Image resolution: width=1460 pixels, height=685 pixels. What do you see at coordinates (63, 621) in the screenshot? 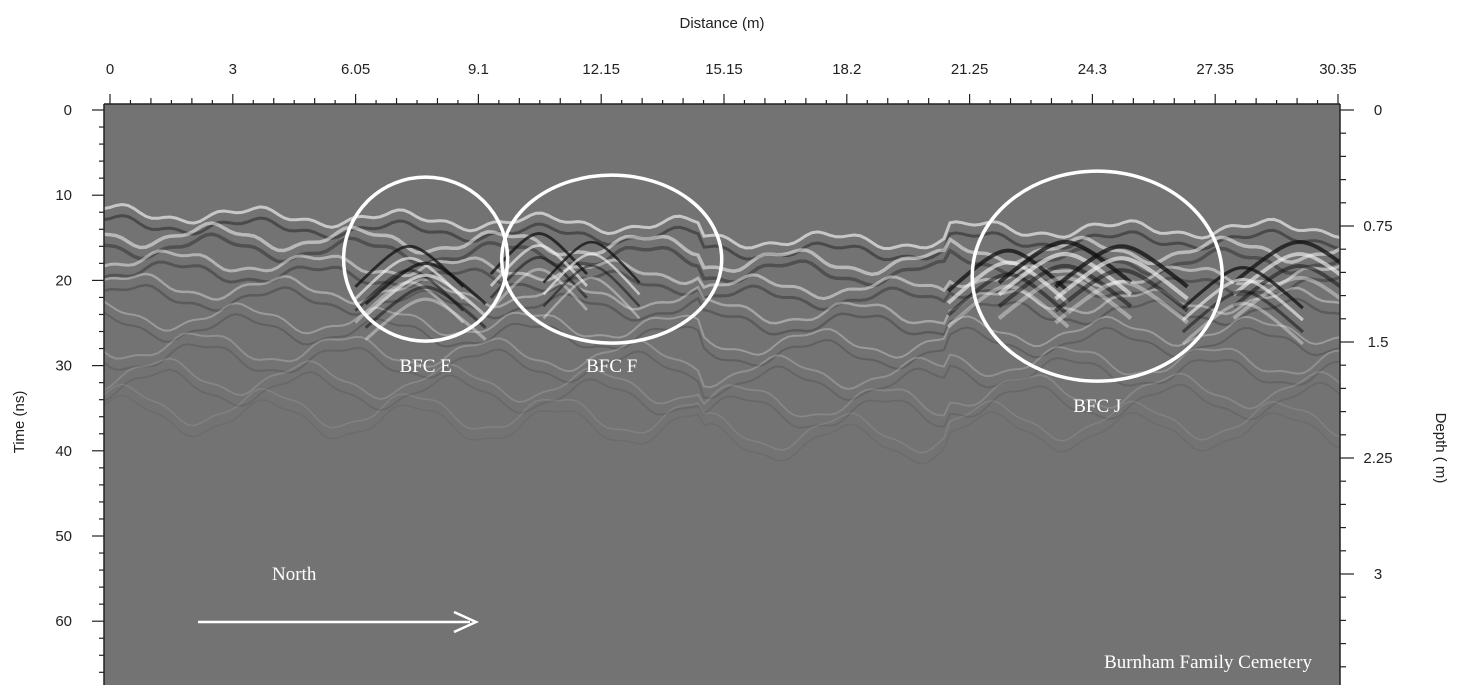
I see `y-left-tick-label: 60` at bounding box center [63, 621].